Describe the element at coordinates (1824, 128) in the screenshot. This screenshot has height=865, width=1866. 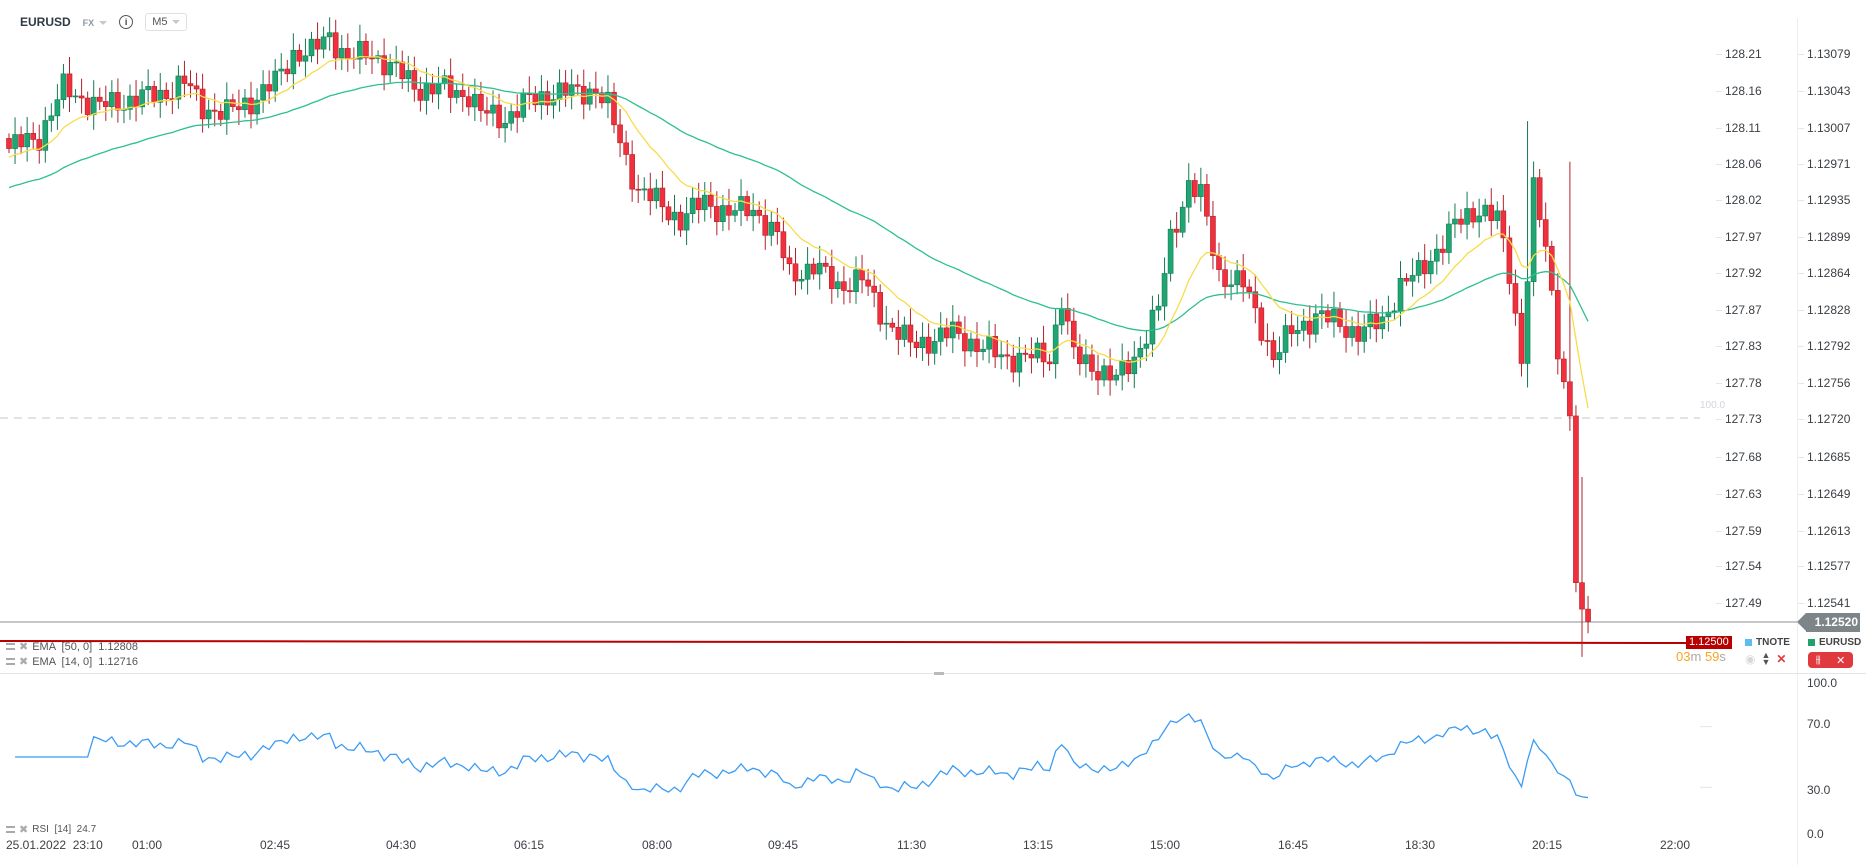
I see `price-tick-label: 1.13007` at that location.